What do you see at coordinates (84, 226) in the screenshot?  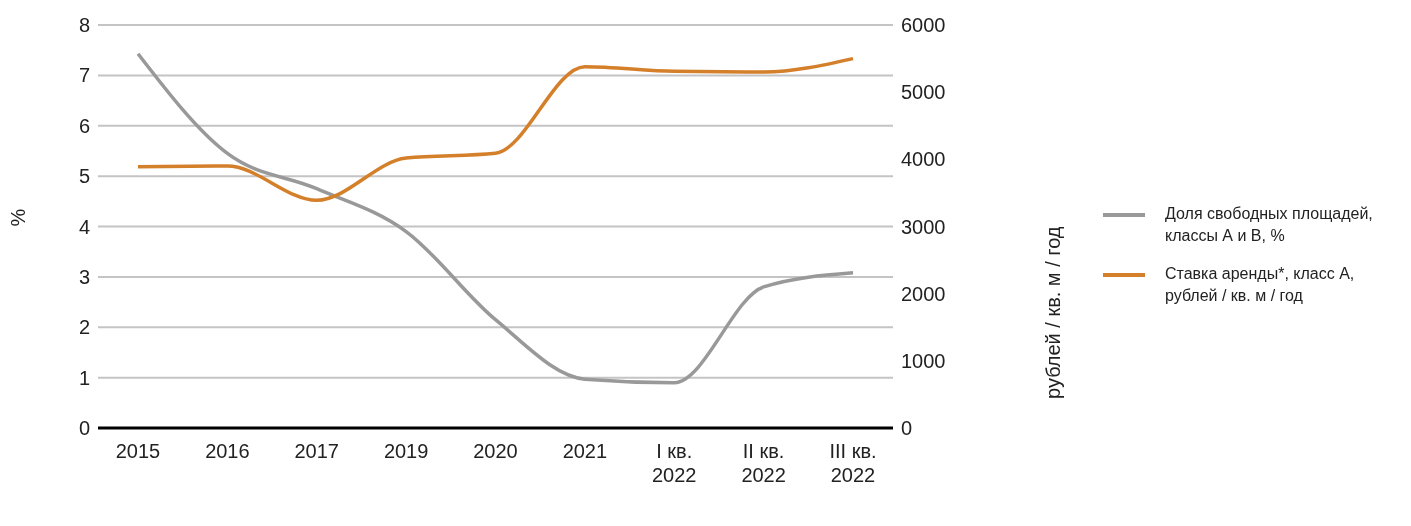 I see `y-tick-label: 4` at bounding box center [84, 226].